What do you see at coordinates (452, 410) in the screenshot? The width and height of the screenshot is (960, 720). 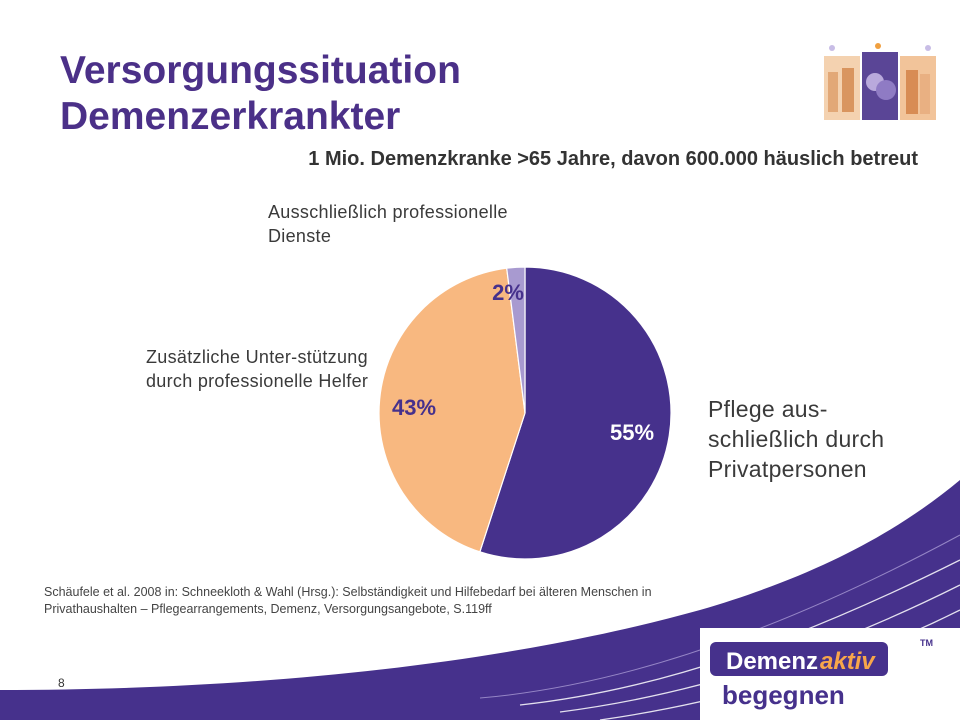 I see `pie-slice-additional` at bounding box center [452, 410].